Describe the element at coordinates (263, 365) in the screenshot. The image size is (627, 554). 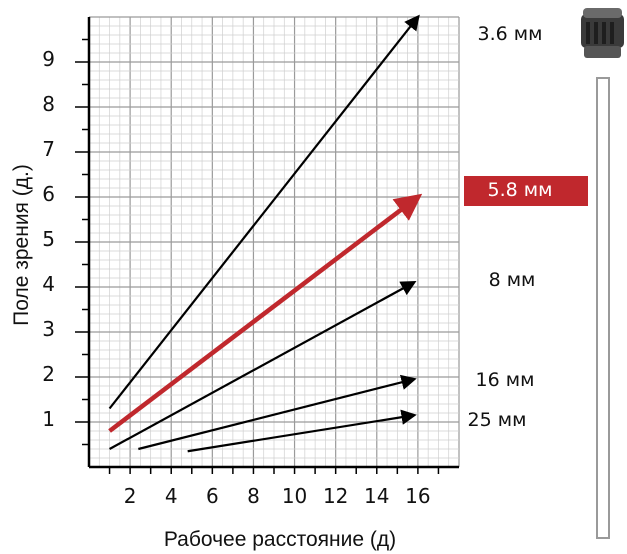
I see `series-arrow-8-мм` at that location.